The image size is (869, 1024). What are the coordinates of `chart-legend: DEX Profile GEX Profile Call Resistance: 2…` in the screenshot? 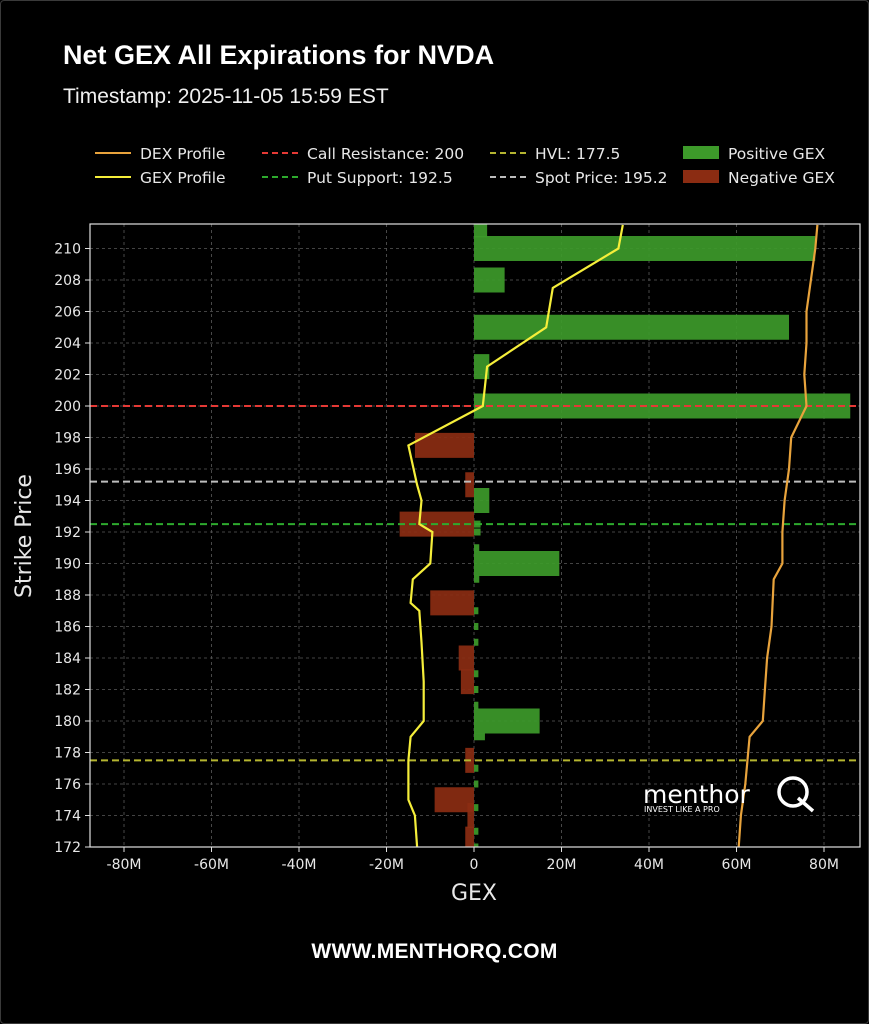 It's located at (465, 166).